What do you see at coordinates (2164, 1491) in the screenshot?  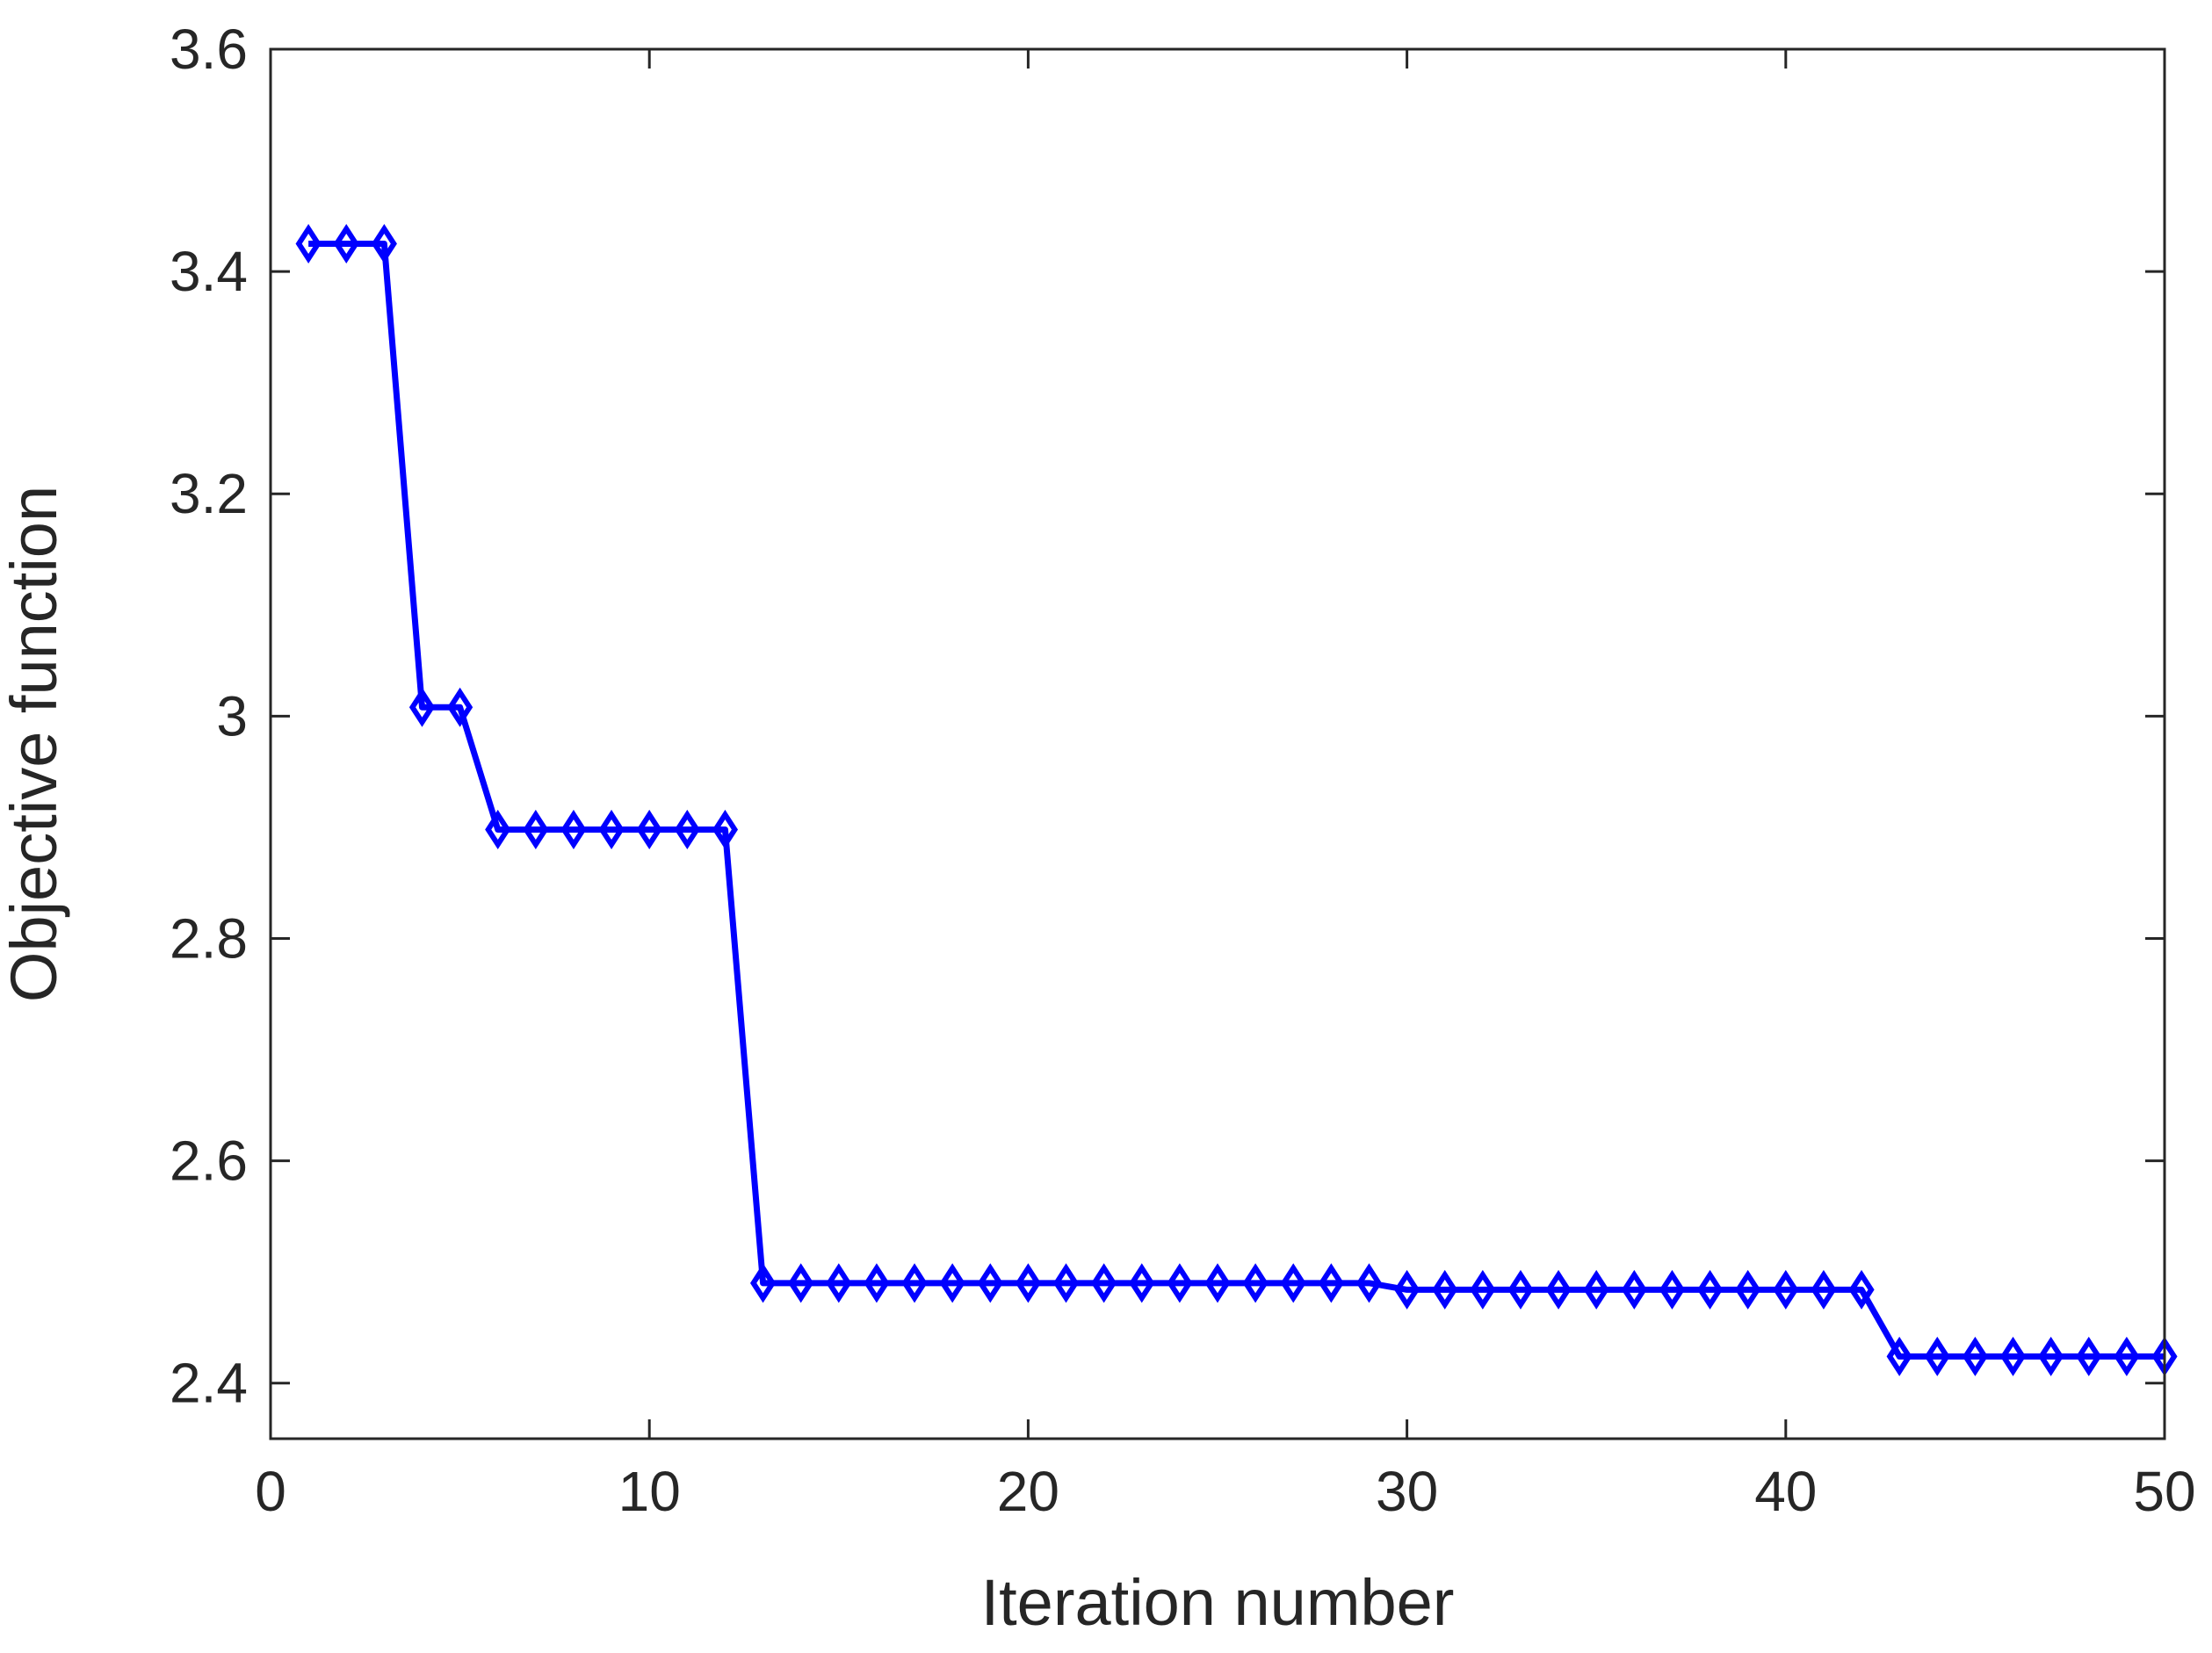 I see `x-tick-label: 50` at bounding box center [2164, 1491].